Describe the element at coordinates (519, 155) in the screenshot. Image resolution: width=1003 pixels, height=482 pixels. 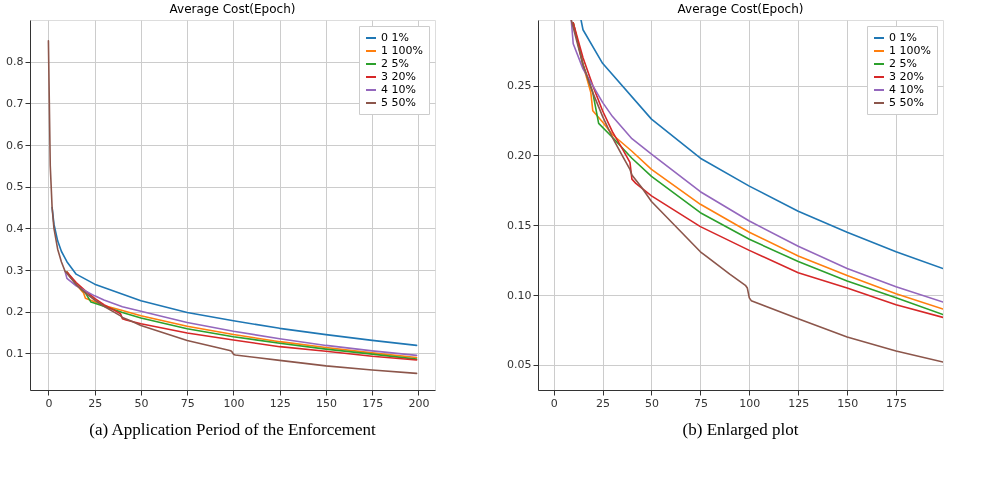
I see `y-tick-label: 0.20` at that location.